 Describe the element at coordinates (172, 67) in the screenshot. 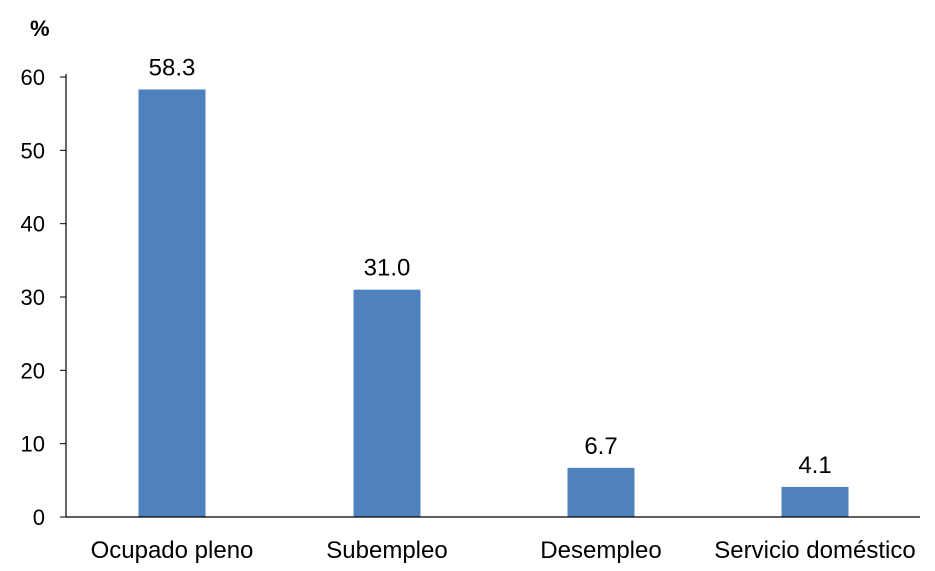

I see `bar-value-label: 58.3` at that location.